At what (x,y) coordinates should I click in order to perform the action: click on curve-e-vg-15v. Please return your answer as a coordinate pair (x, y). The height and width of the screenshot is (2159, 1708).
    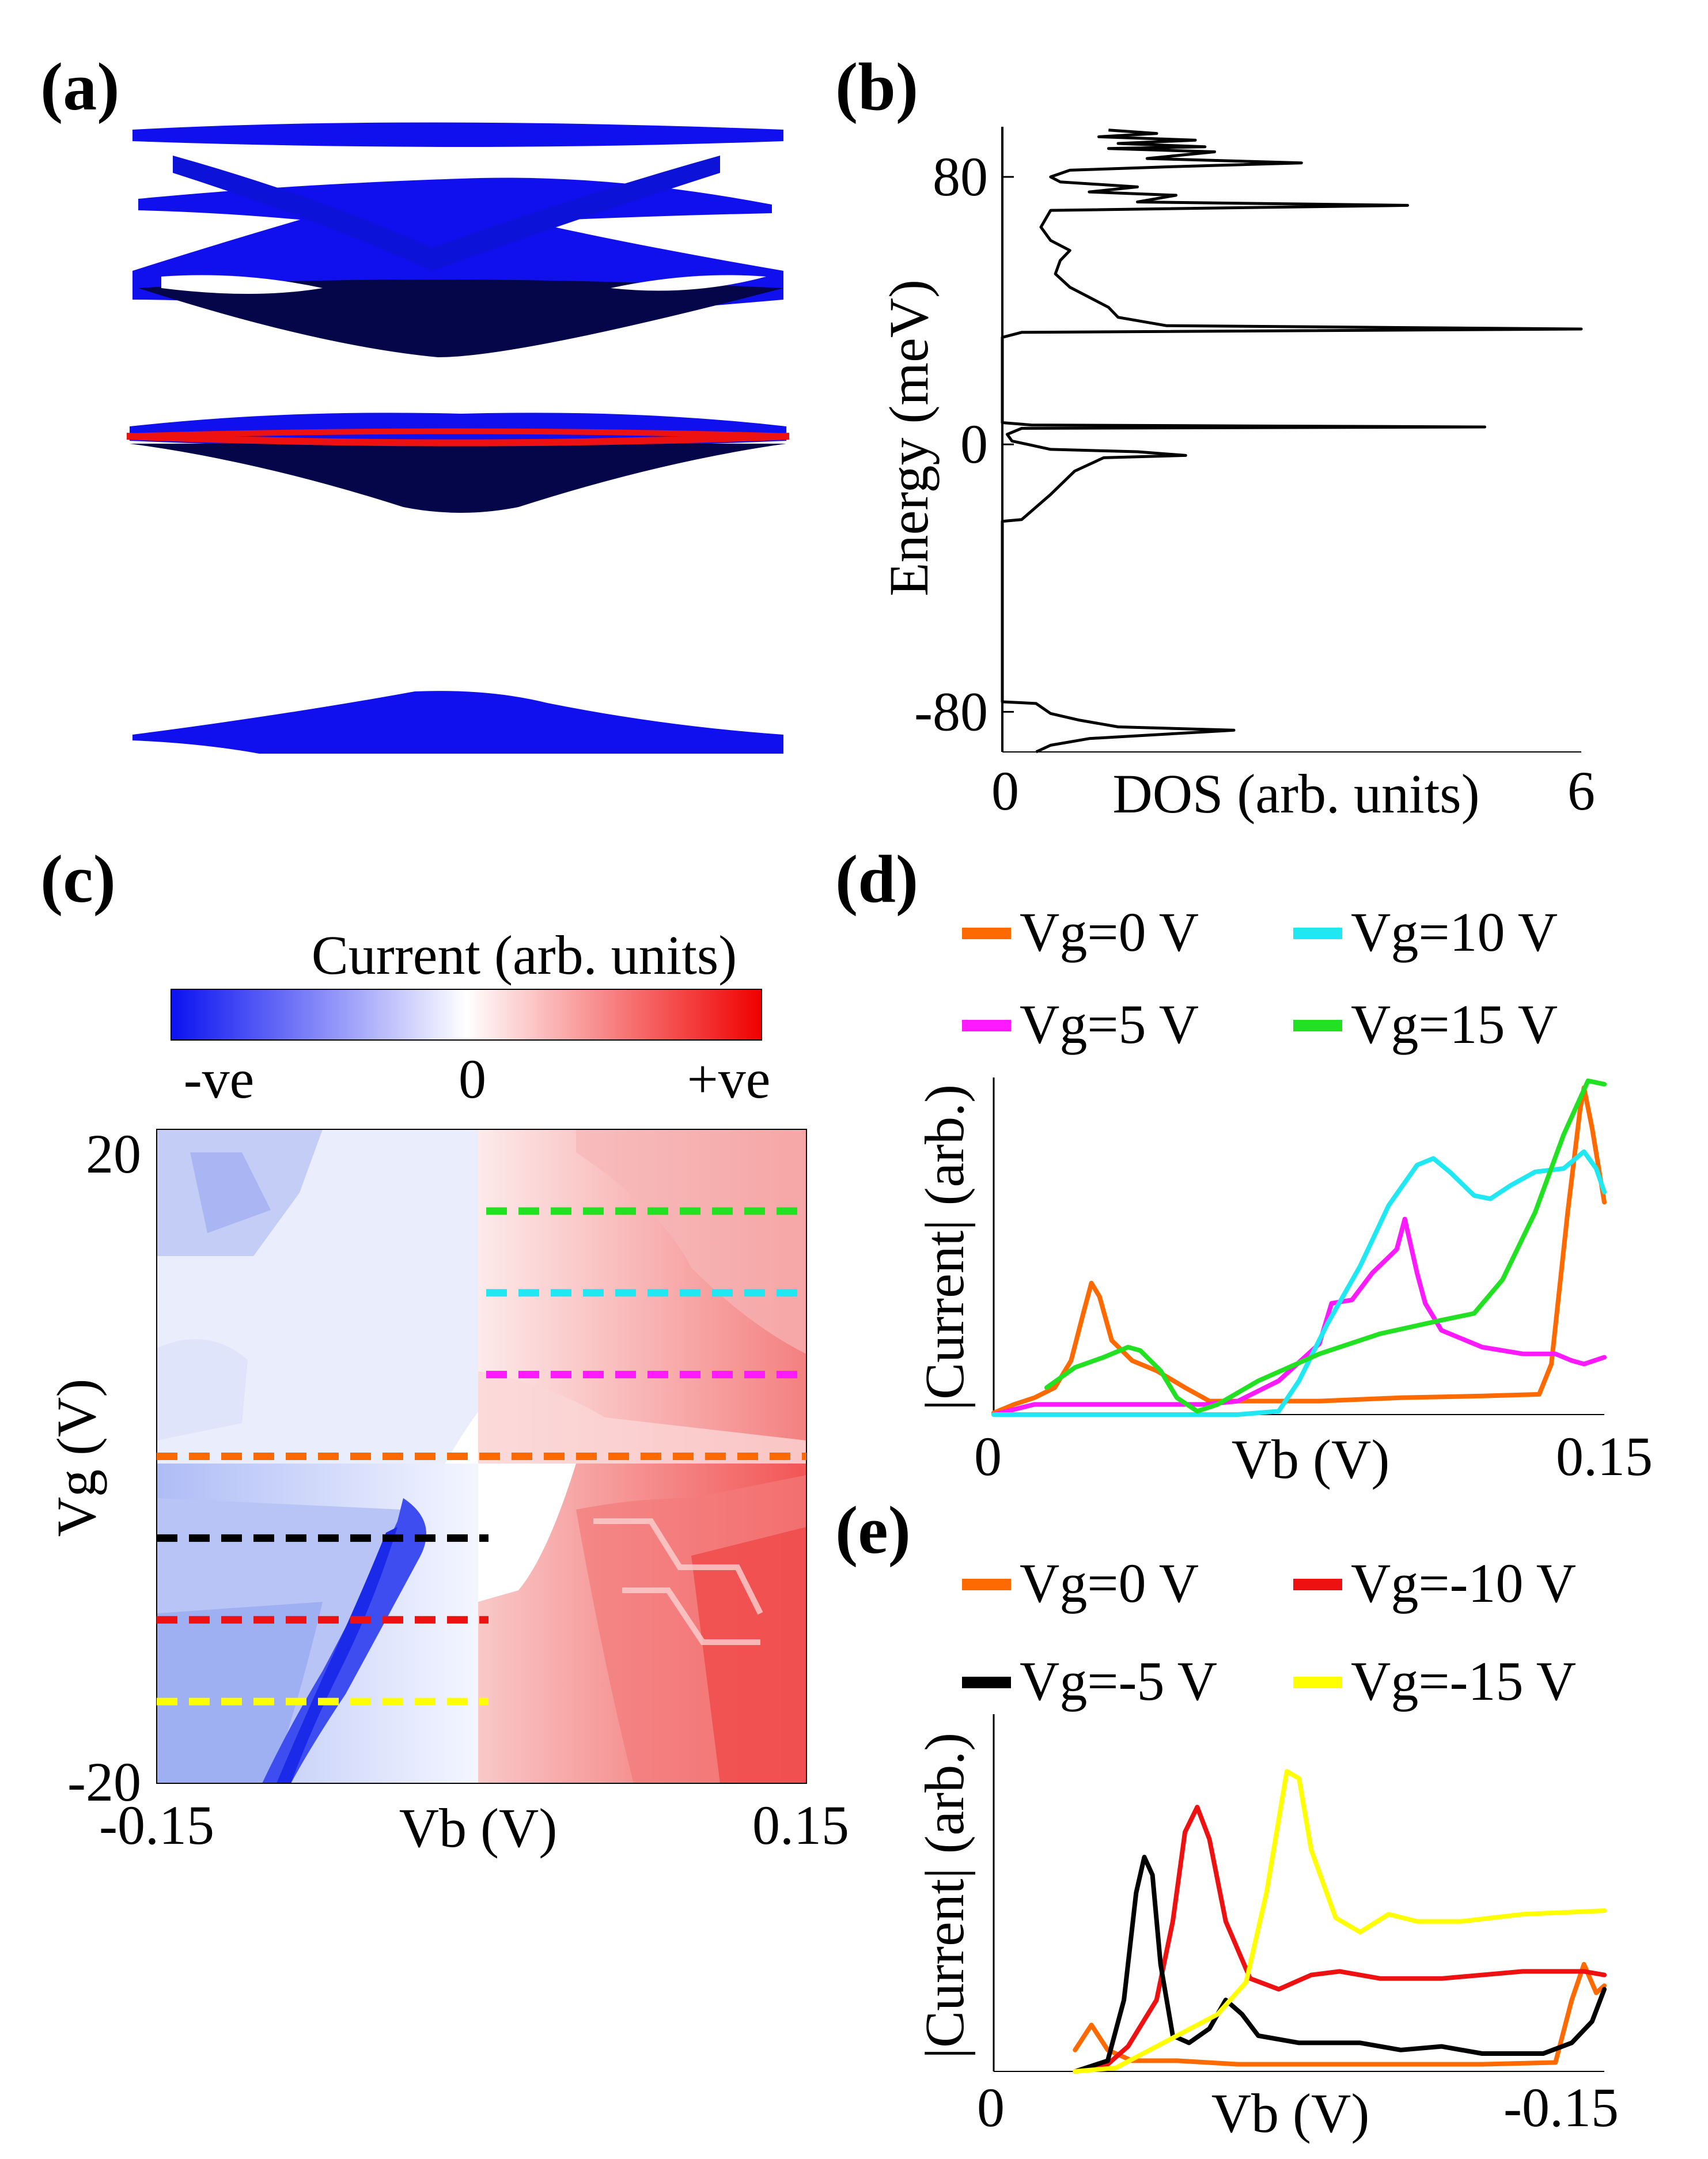
    Looking at the image, I should click on (1340, 1921).